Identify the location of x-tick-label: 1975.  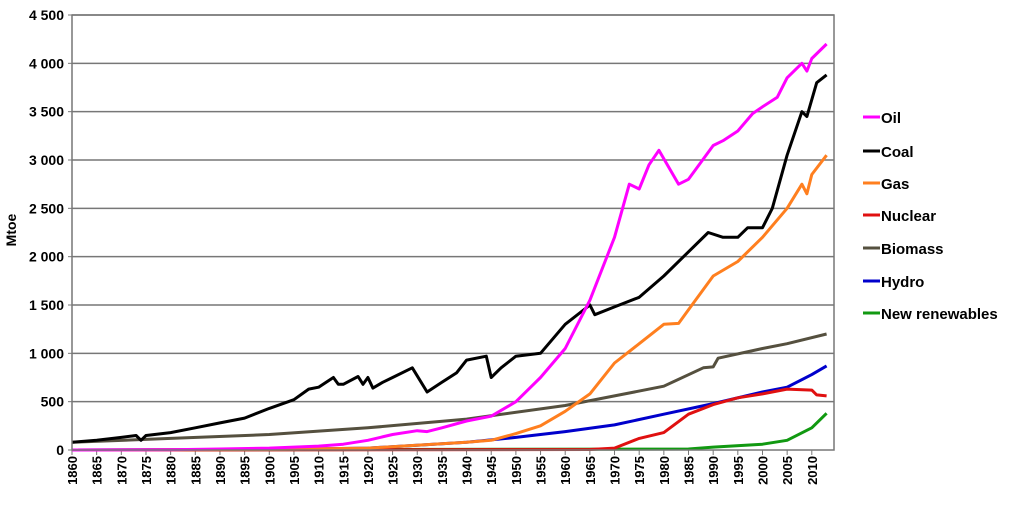
(639, 470).